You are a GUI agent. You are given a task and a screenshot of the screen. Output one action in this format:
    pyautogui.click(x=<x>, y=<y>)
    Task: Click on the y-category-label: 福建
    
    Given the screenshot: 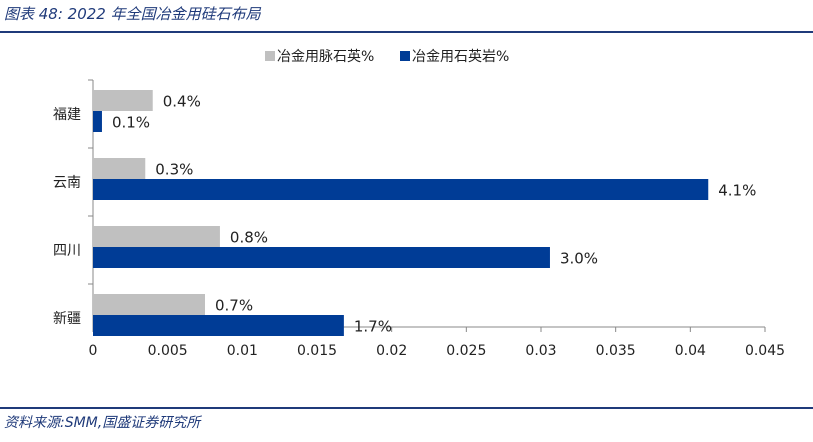 What is the action you would take?
    pyautogui.click(x=67, y=115)
    